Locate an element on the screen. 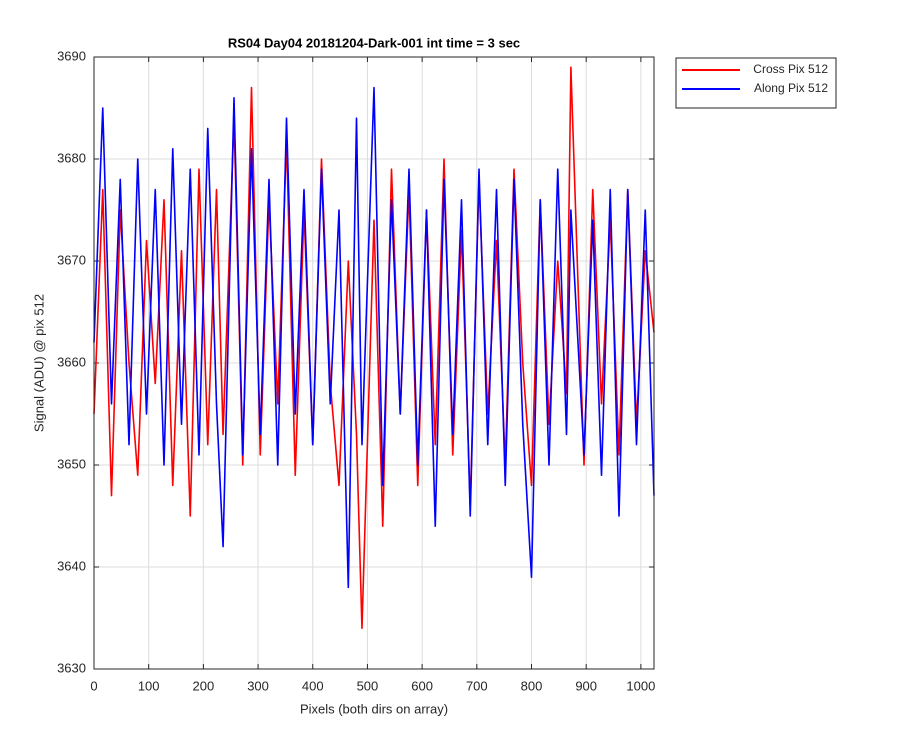  y-tick-label: 3640 is located at coordinates (71, 565).